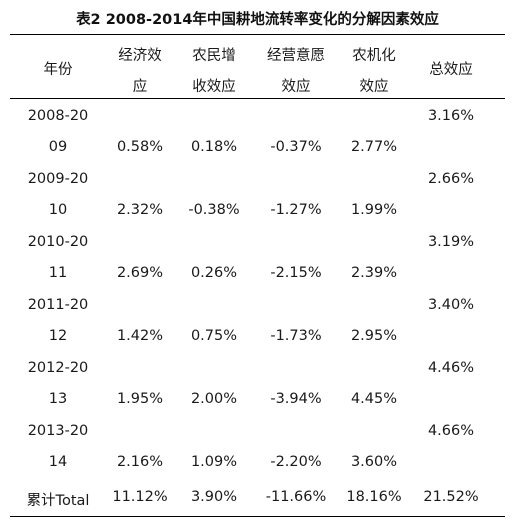  I want to click on header-mech-line2: 效应, so click(374, 87).